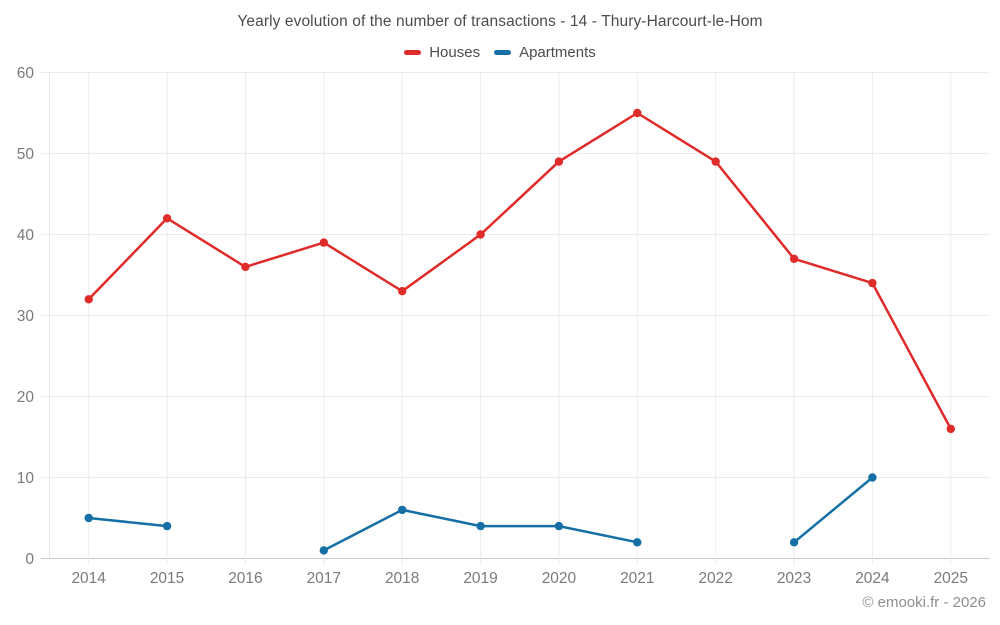  What do you see at coordinates (167, 578) in the screenshot?
I see `x-tick-label: 2015` at bounding box center [167, 578].